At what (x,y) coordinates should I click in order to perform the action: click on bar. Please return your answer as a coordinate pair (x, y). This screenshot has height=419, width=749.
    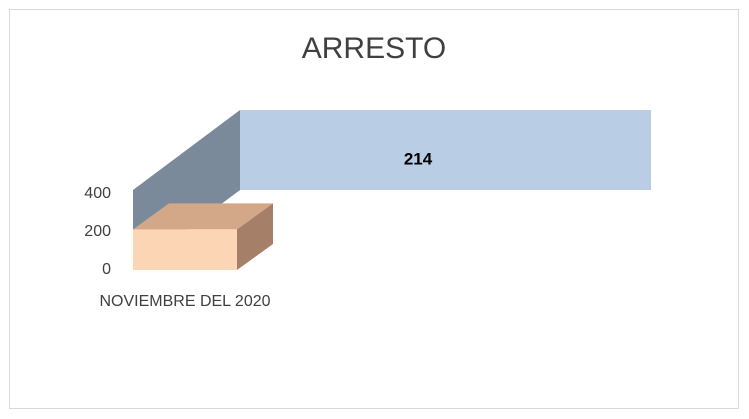
    Looking at the image, I should click on (185, 249).